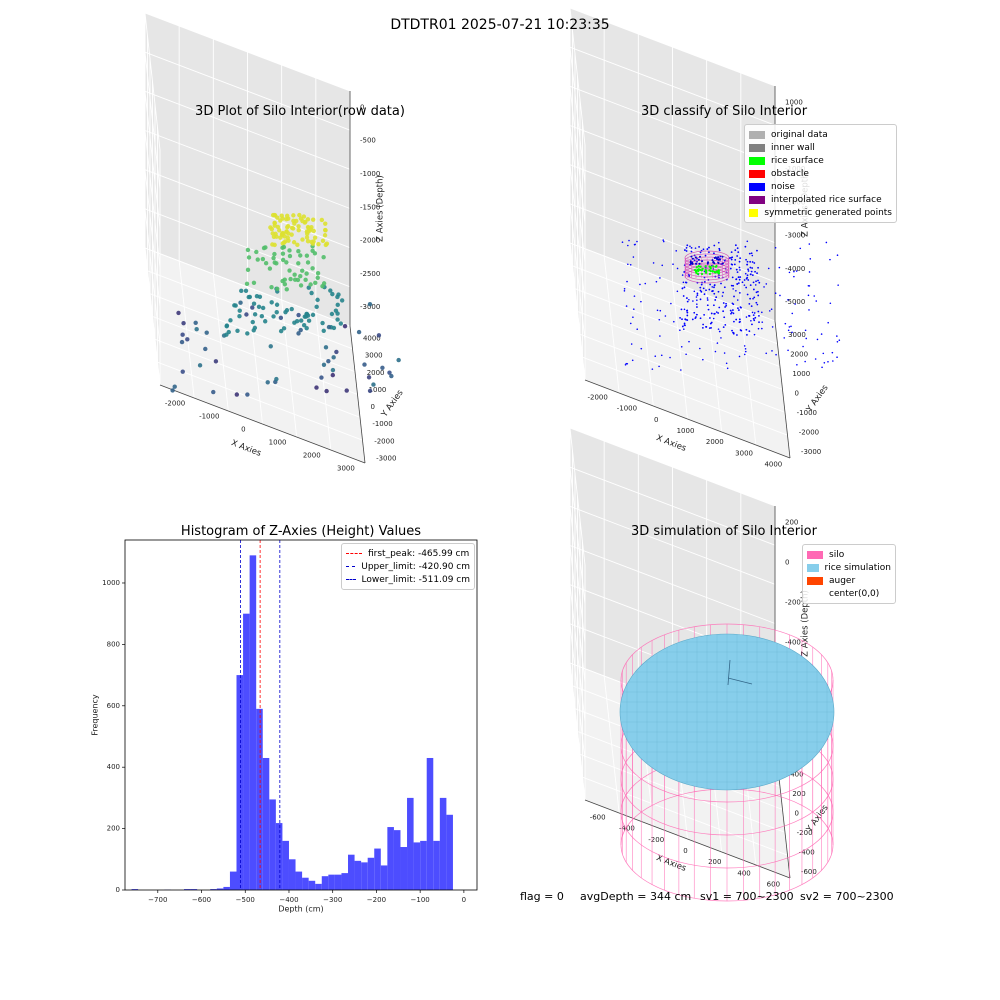  What do you see at coordinates (370, 174) in the screenshot?
I see `z-tick-label: -1000` at bounding box center [370, 174].